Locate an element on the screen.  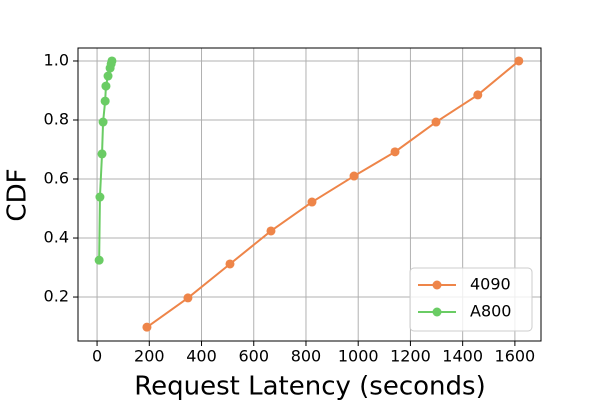
series-line is located at coordinates (105, 160).